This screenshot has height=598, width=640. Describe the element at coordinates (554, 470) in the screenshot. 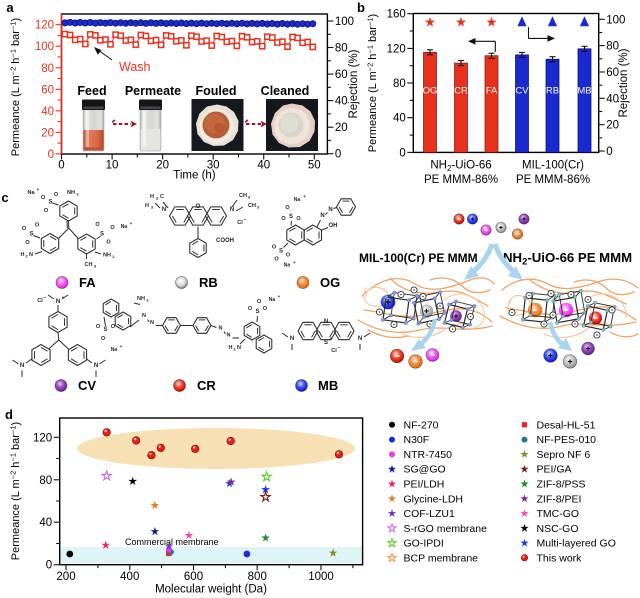

I see `svg-text: PEI/GA` at that location.